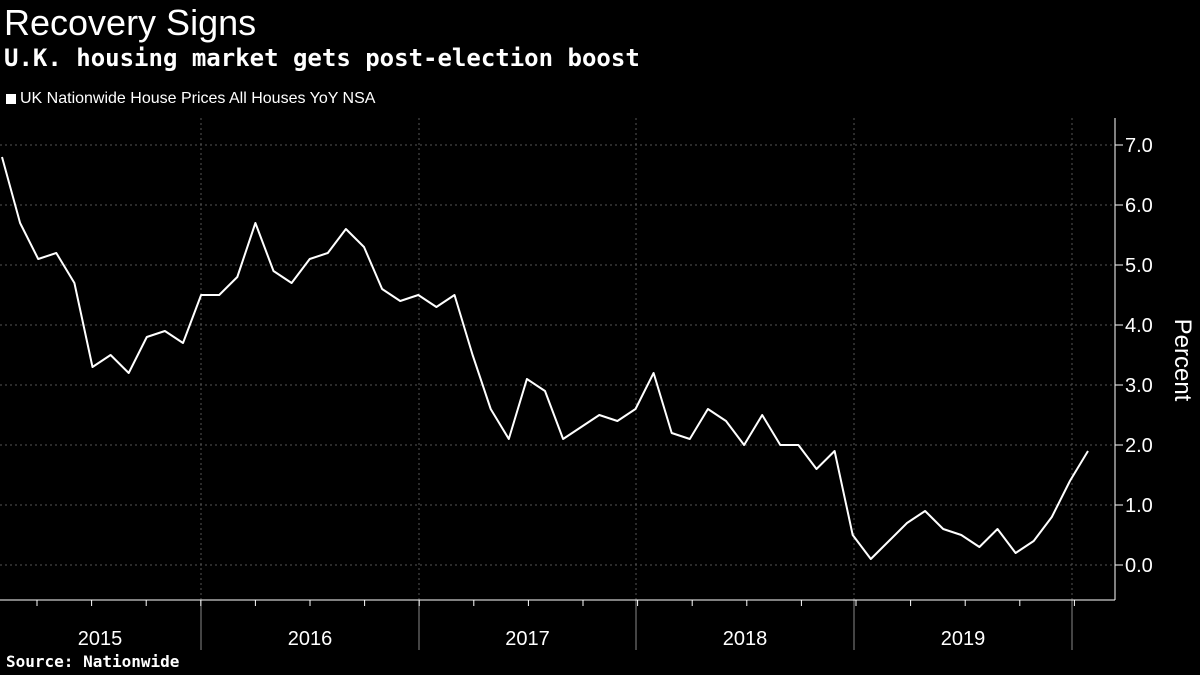 This screenshot has width=1200, height=675. Describe the element at coordinates (555, 625) in the screenshot. I see `x-axis-ticks: 2015 2016 2017 2018 2019` at that location.